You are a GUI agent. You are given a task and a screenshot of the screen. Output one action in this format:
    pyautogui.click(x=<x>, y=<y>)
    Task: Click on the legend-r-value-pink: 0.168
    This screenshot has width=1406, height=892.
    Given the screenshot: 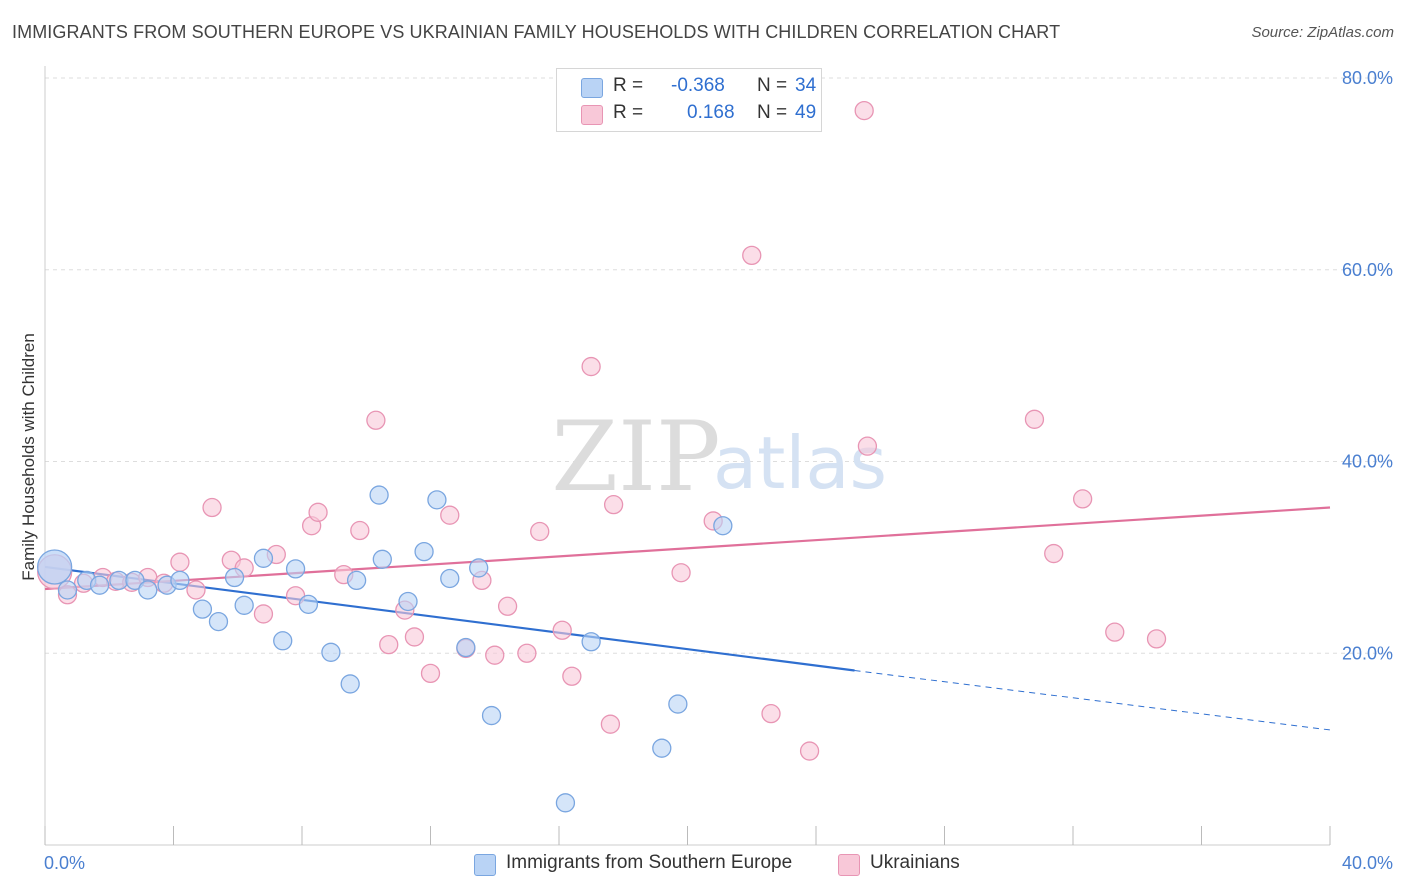 What is the action you would take?
    pyautogui.click(x=711, y=112)
    